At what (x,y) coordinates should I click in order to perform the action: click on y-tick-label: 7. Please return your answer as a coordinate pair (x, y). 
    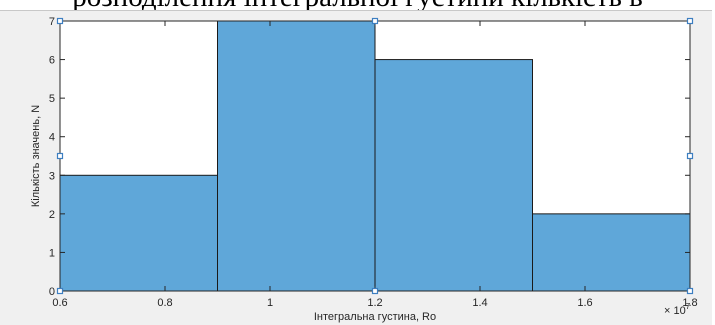
    Looking at the image, I should click on (52, 22).